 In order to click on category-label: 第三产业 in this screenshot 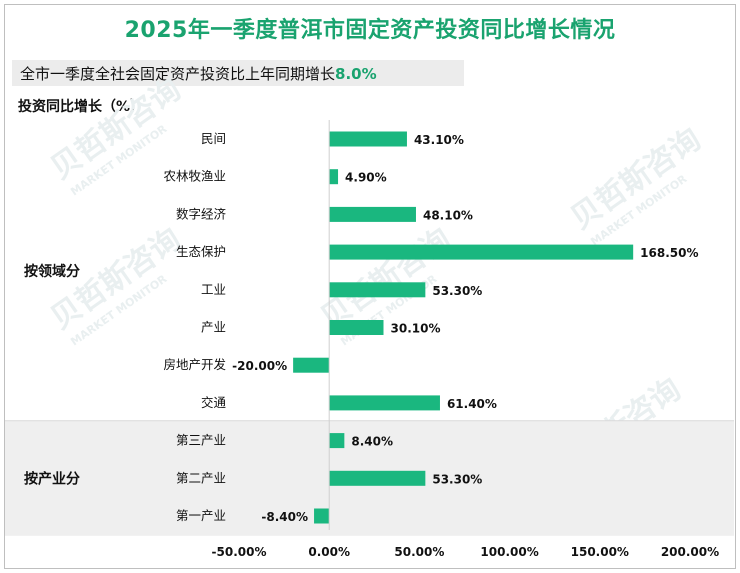, I will do `click(201, 440)`.